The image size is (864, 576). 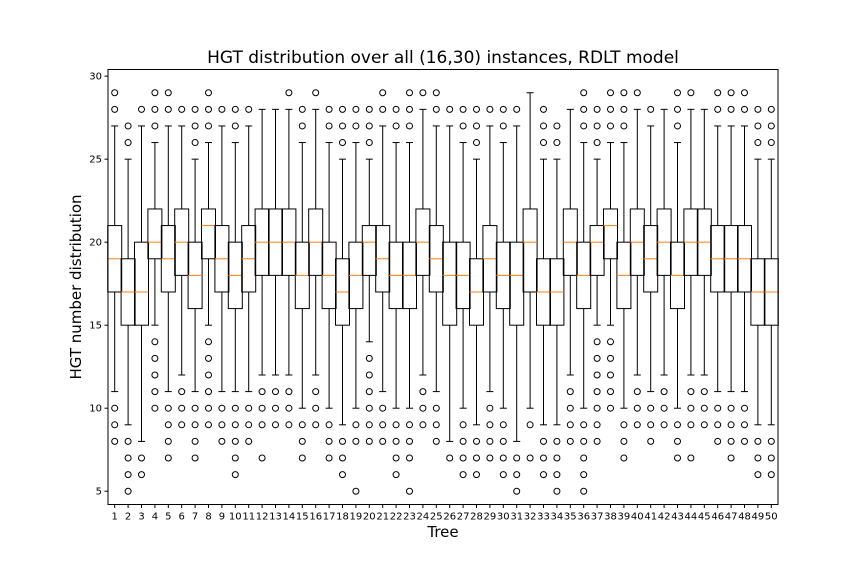 What do you see at coordinates (95, 160) in the screenshot?
I see `y-tick-label: 25` at bounding box center [95, 160].